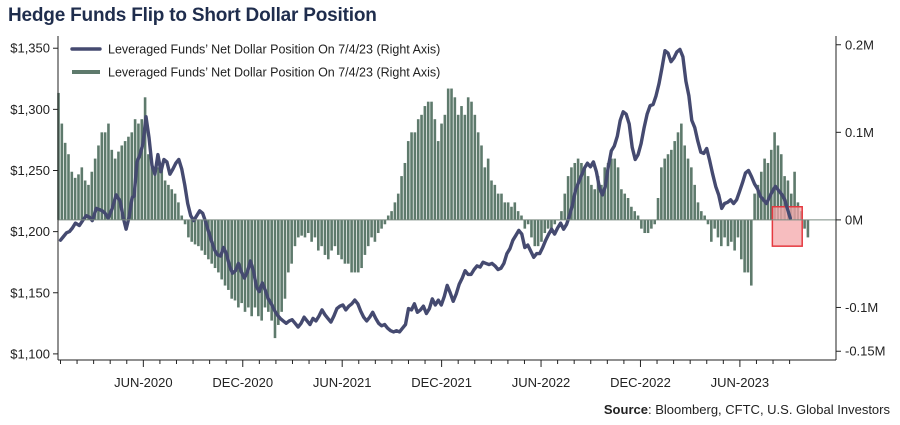 The image size is (900, 425). Describe the element at coordinates (859, 44) in the screenshot. I see `right-tick-label: 0.2M` at that location.